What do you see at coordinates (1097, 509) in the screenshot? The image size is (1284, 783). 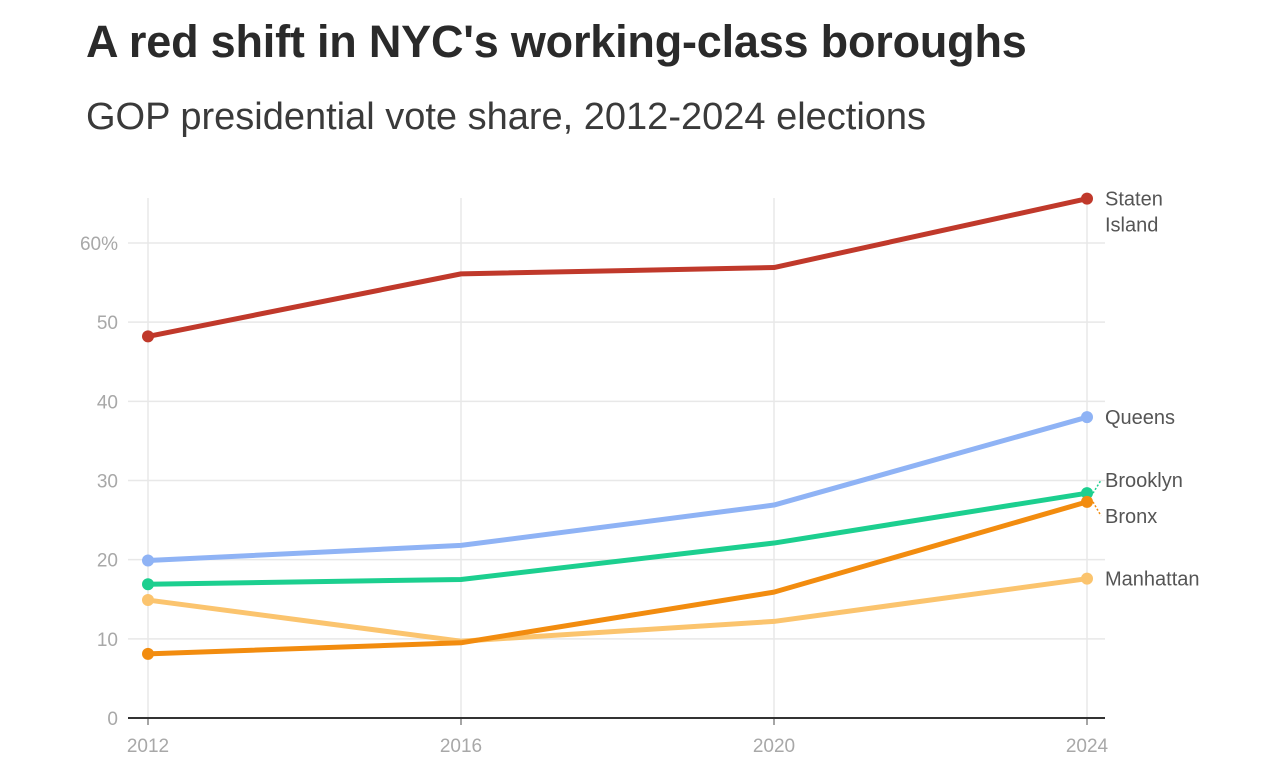 I see `label-leader-bronx` at bounding box center [1097, 509].